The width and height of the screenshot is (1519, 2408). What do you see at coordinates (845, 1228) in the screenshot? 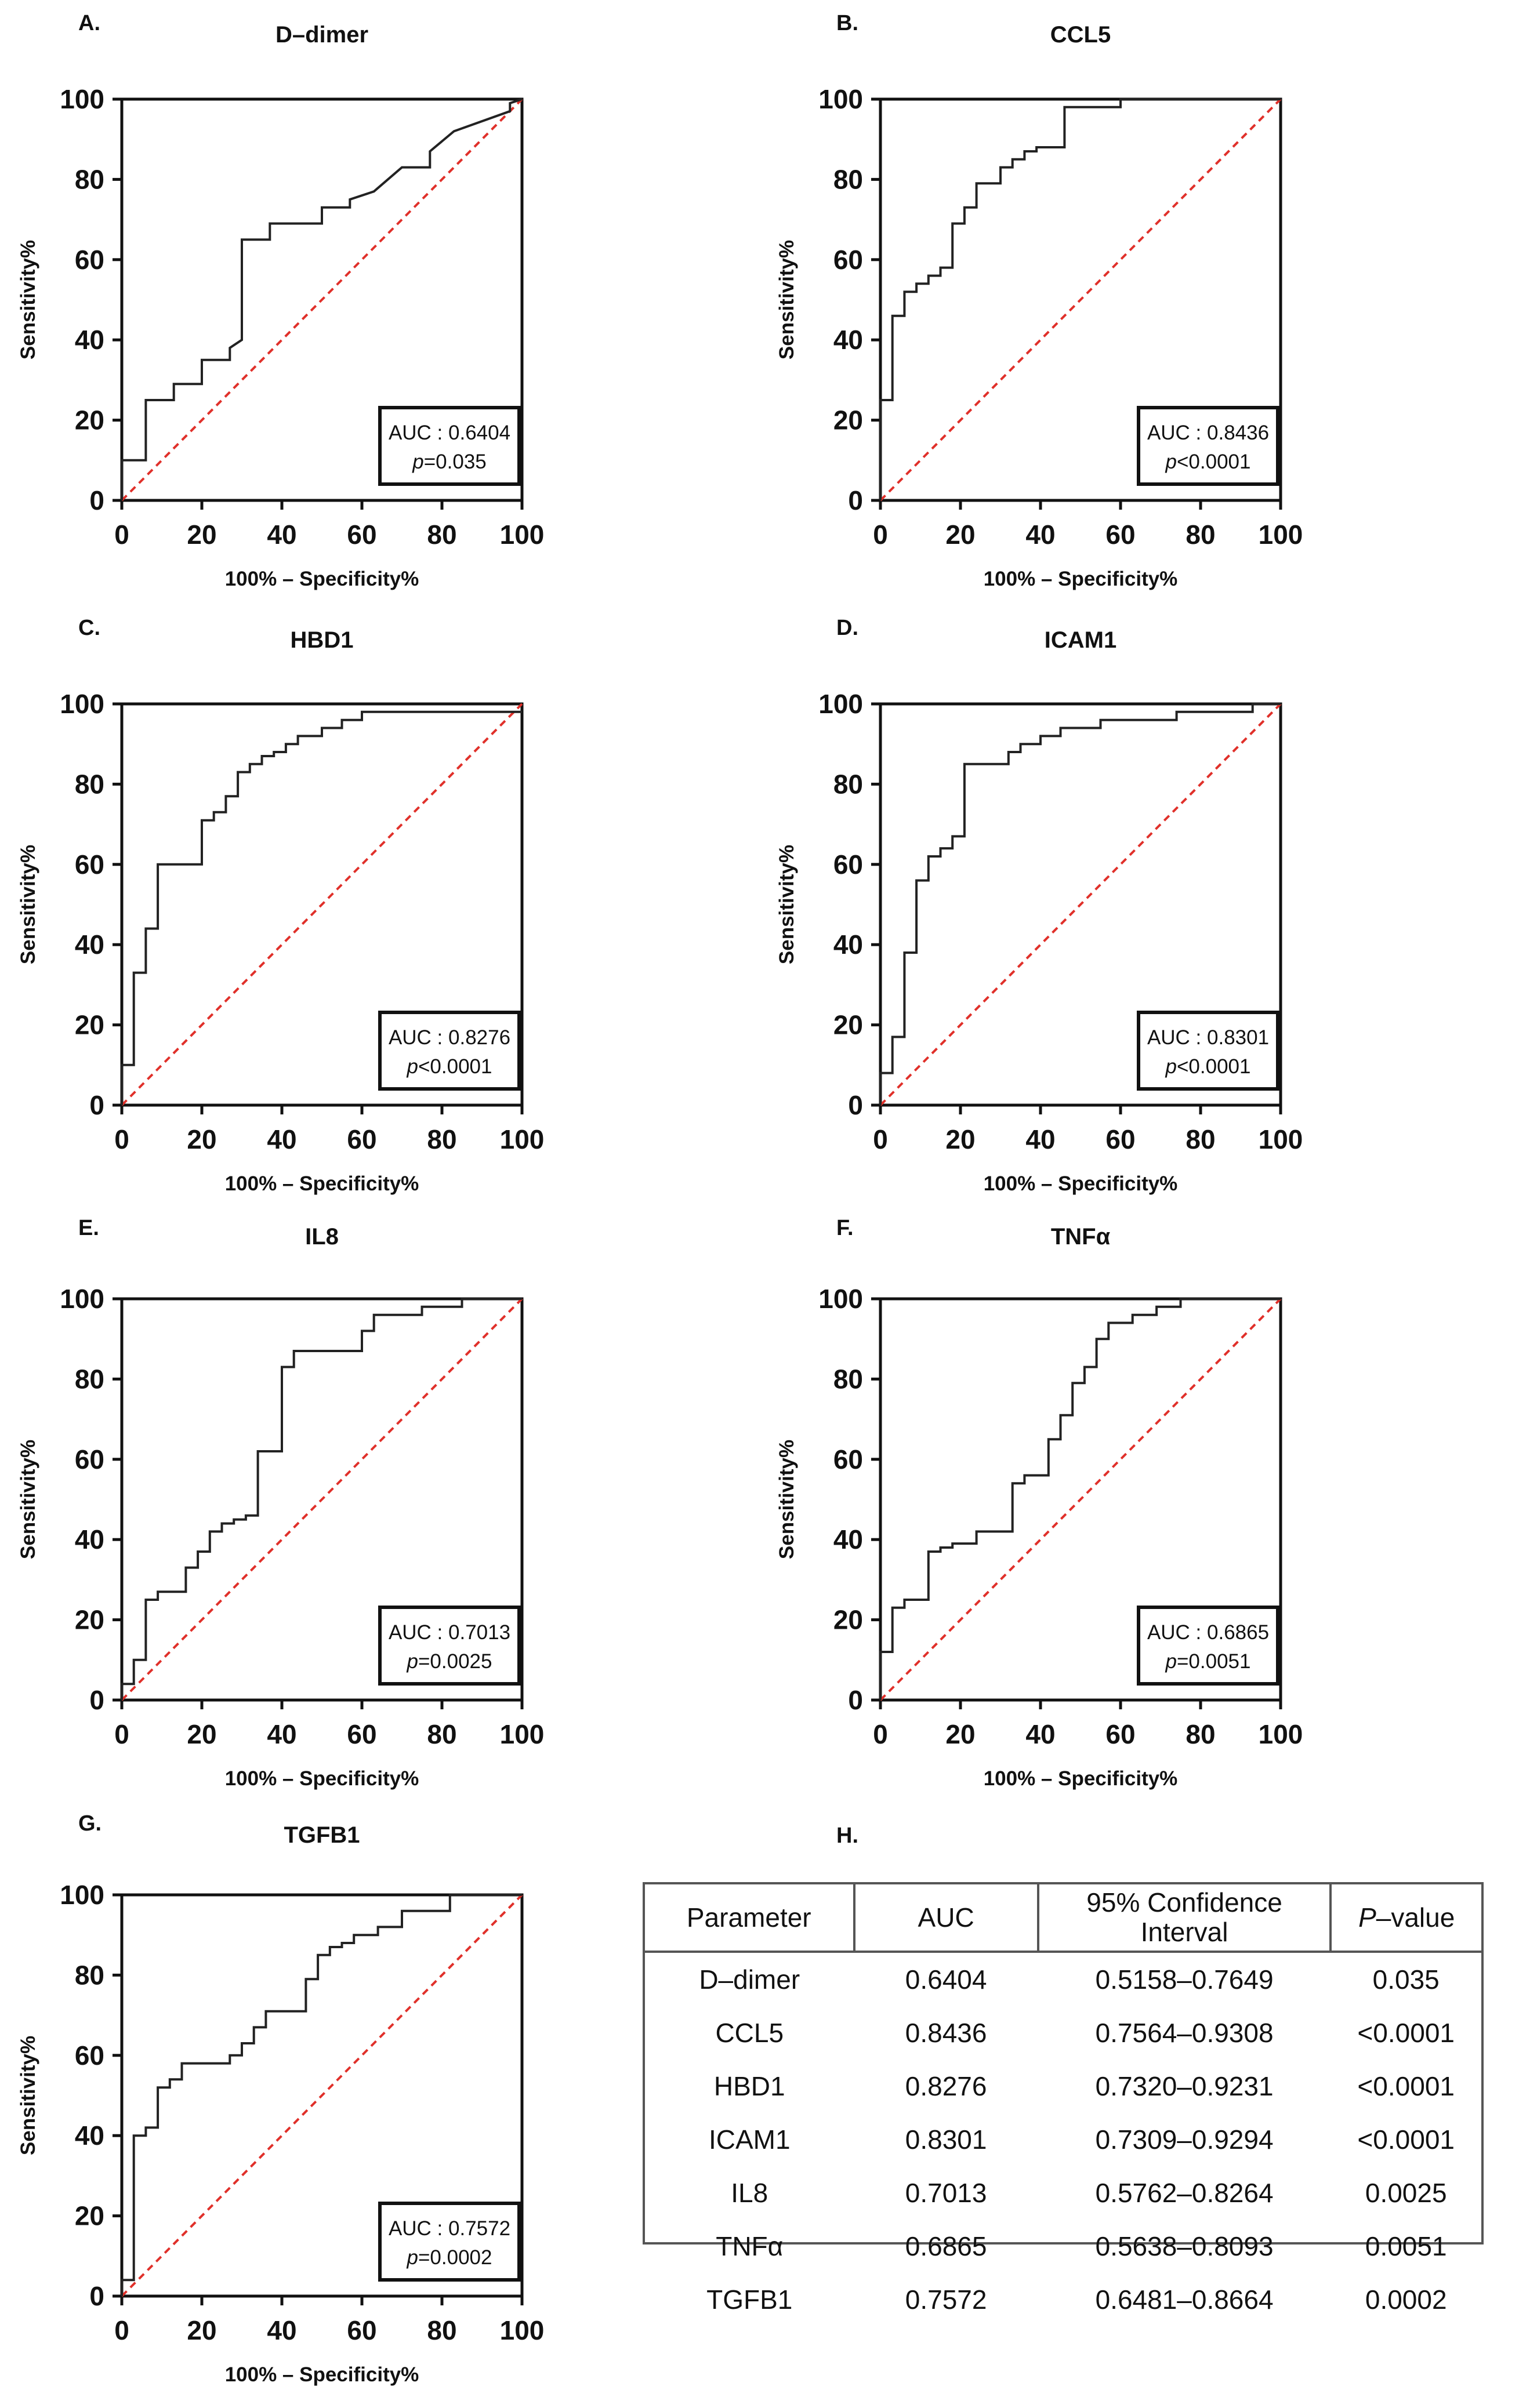
I see `panel-label: F.` at bounding box center [845, 1228].